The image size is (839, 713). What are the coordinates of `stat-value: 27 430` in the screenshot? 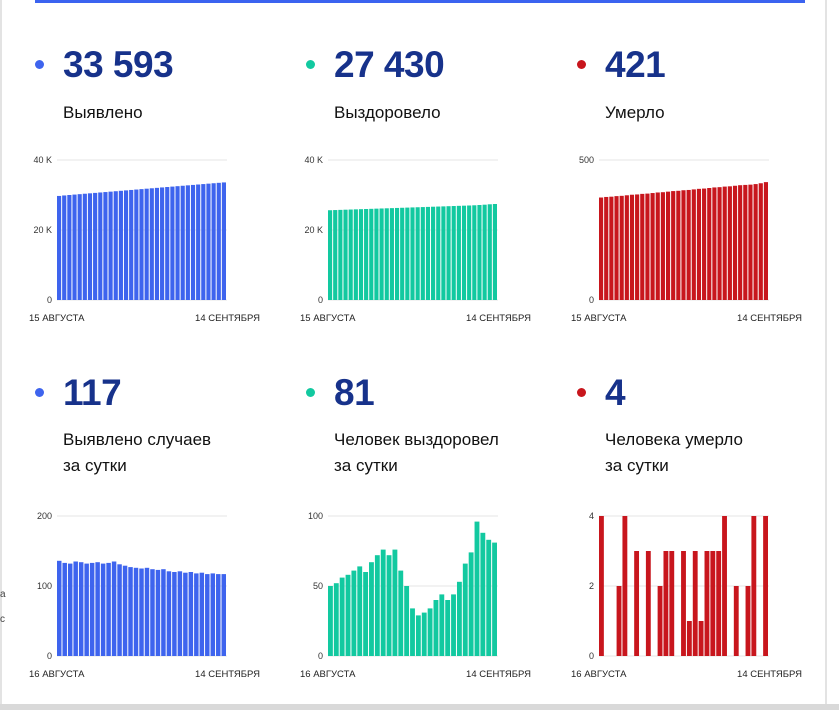 It's located at (389, 64).